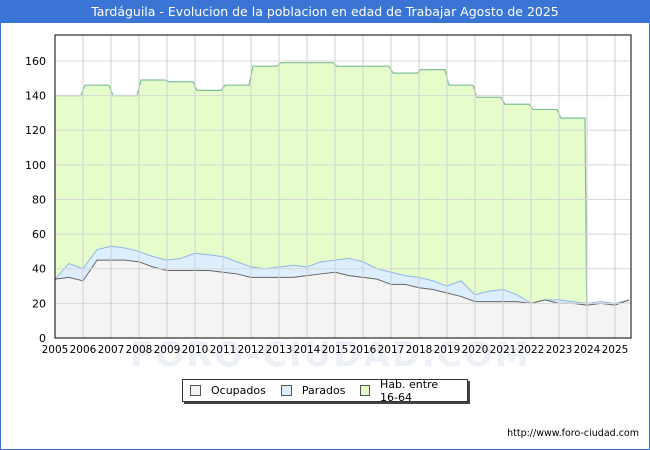 This screenshot has width=650, height=450. Describe the element at coordinates (615, 350) in the screenshot. I see `x-tick-label: 2025` at that location.